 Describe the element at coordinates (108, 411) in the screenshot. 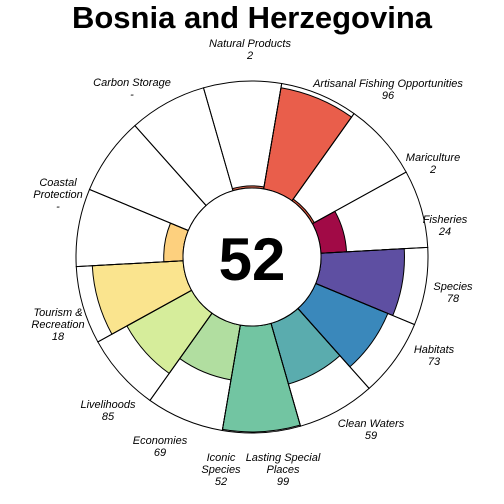

I see `petal-label-livelihoods: Livelihoods 85` at that location.